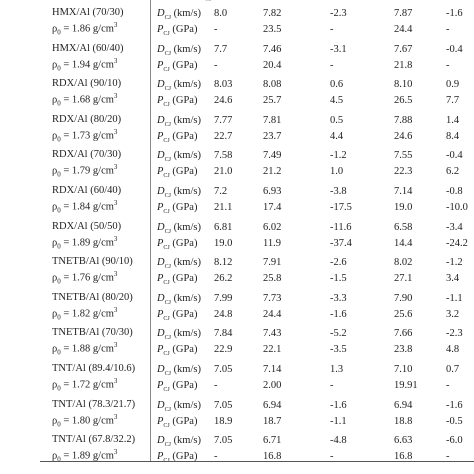  What do you see at coordinates (453, 120) in the screenshot?
I see `table-cell: 1.4` at bounding box center [453, 120].